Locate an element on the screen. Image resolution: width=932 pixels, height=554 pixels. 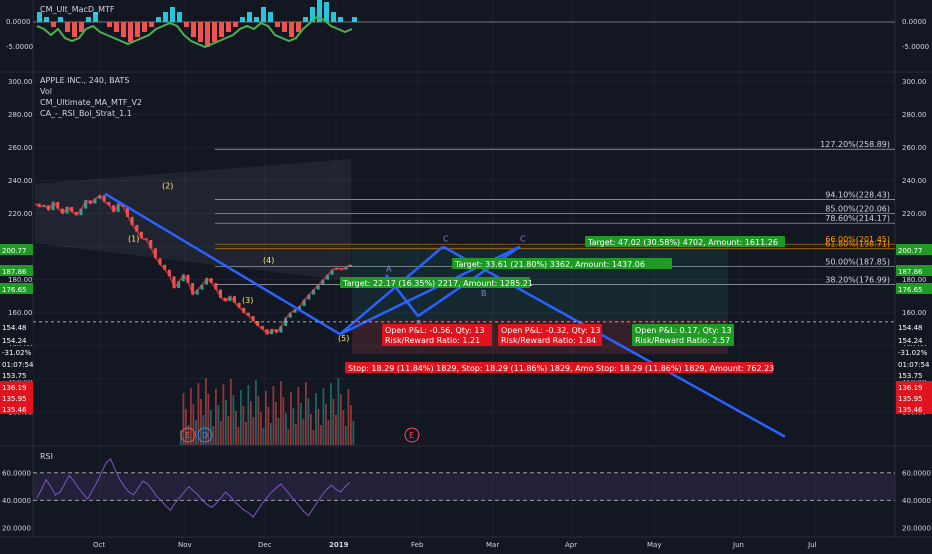
y-tick-label-right: 260.00 is located at coordinates (914, 148).